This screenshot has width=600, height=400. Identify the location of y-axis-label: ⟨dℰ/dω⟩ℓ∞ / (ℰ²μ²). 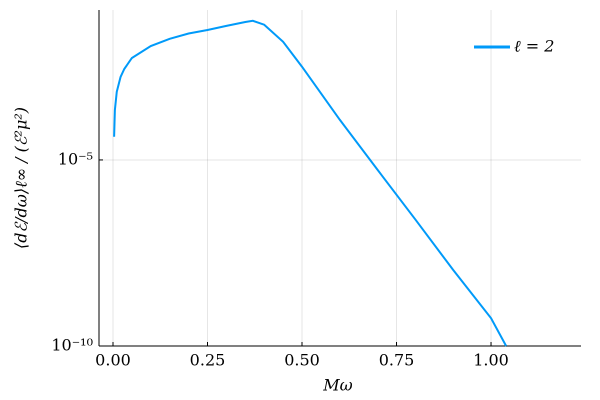
(21, 178).